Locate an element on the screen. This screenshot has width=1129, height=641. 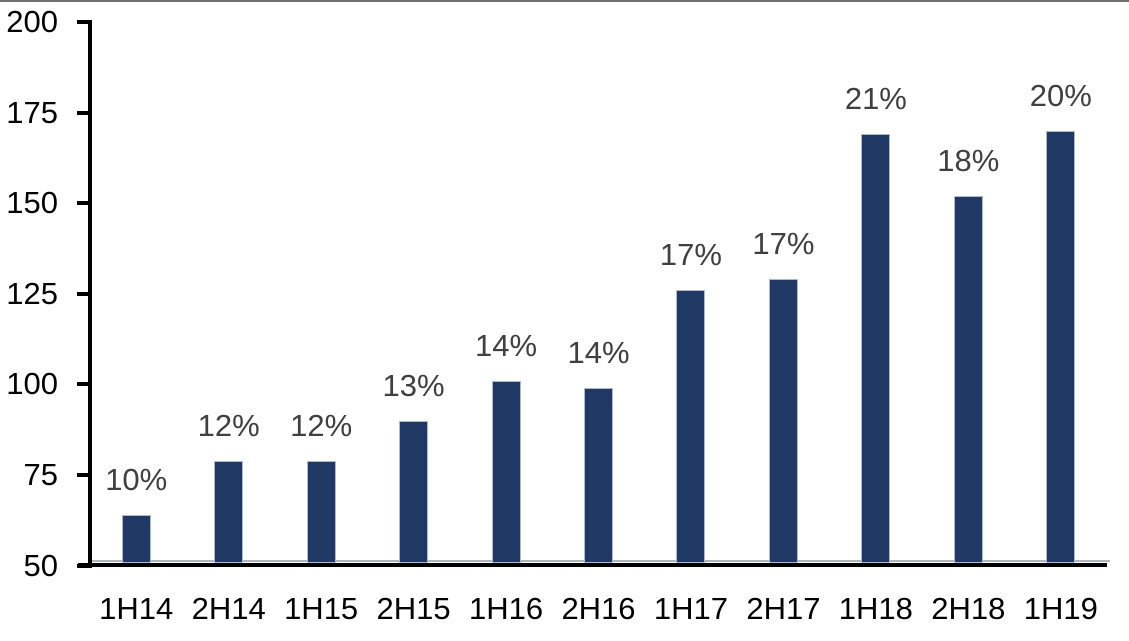
bar-value-label: 18% is located at coordinates (968, 160).